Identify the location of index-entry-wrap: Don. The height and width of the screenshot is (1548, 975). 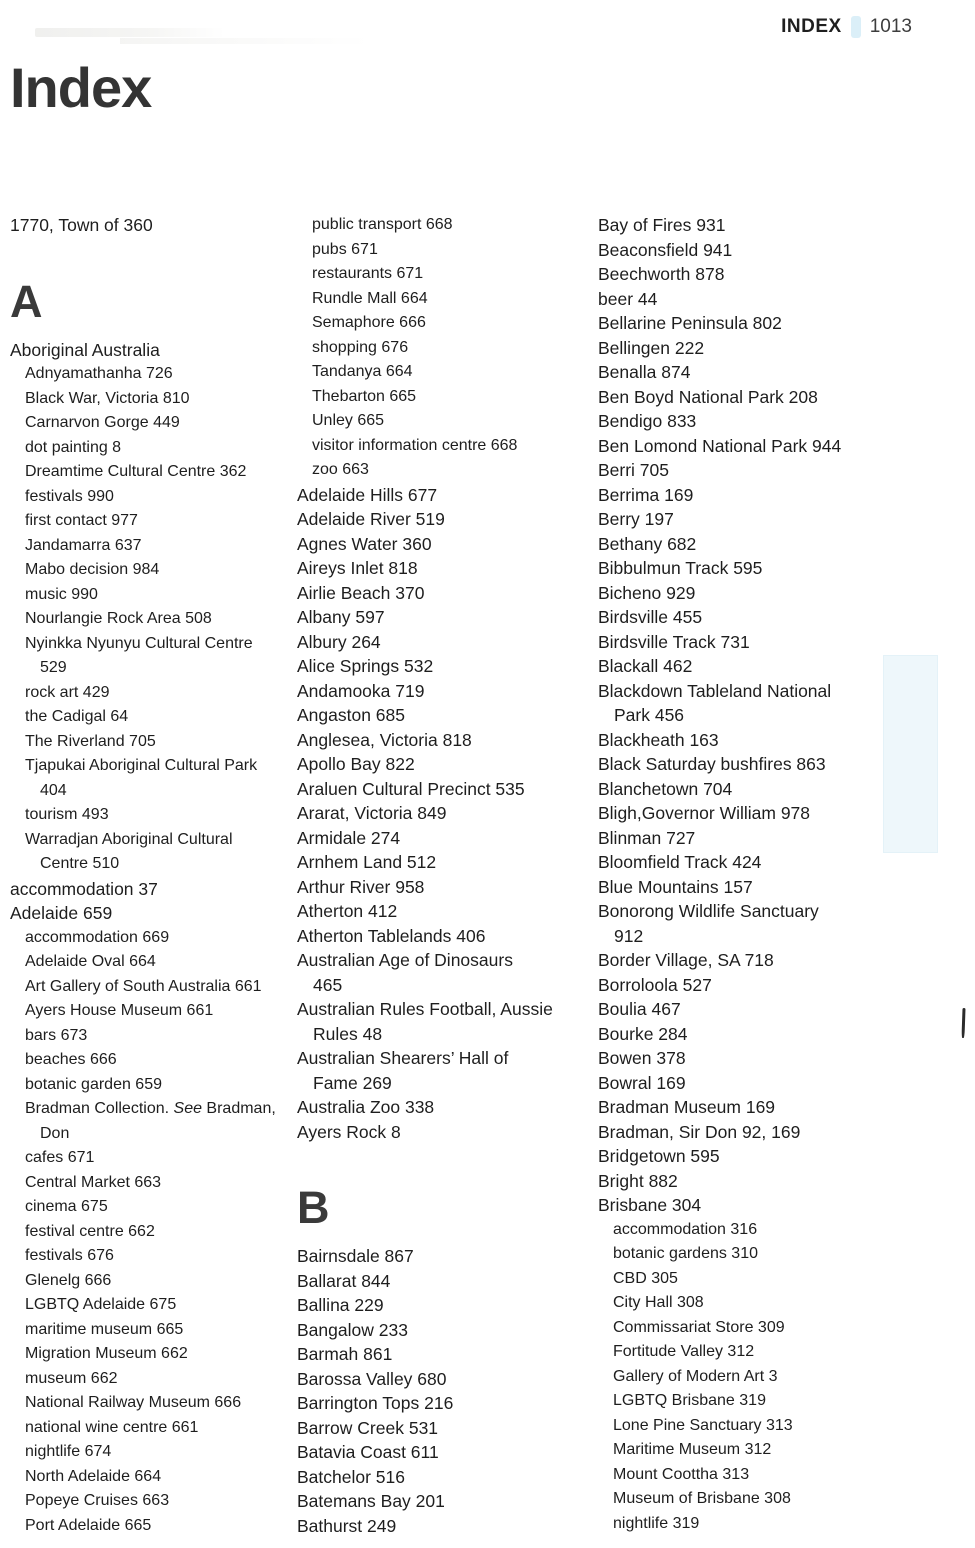
(55, 1133).